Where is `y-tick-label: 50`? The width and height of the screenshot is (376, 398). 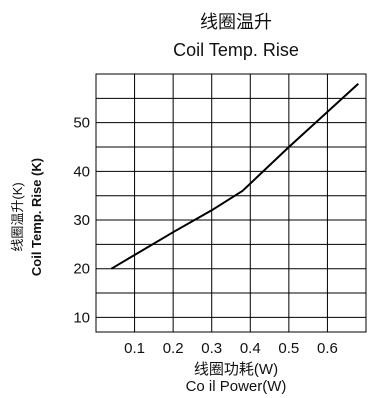
y-tick-label: 50 is located at coordinates (81, 123).